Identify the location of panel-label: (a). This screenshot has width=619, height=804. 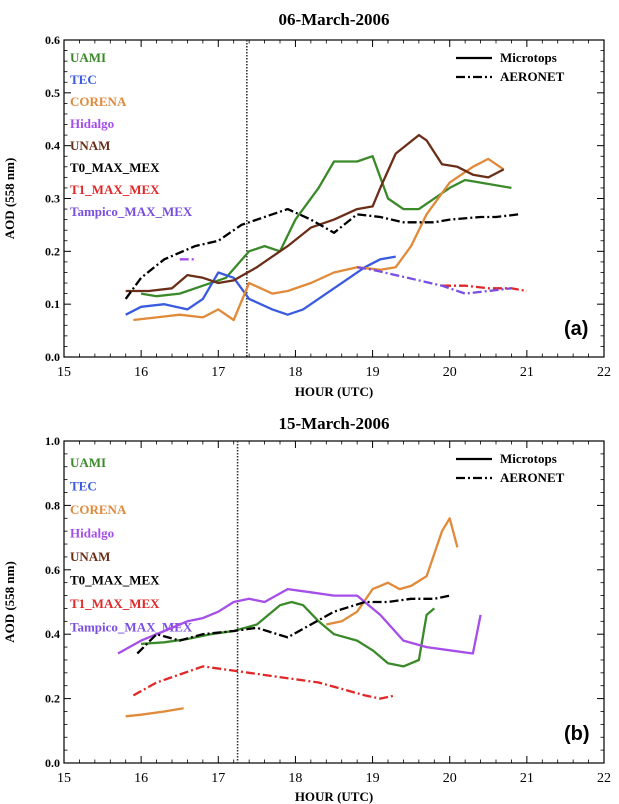
(576, 329).